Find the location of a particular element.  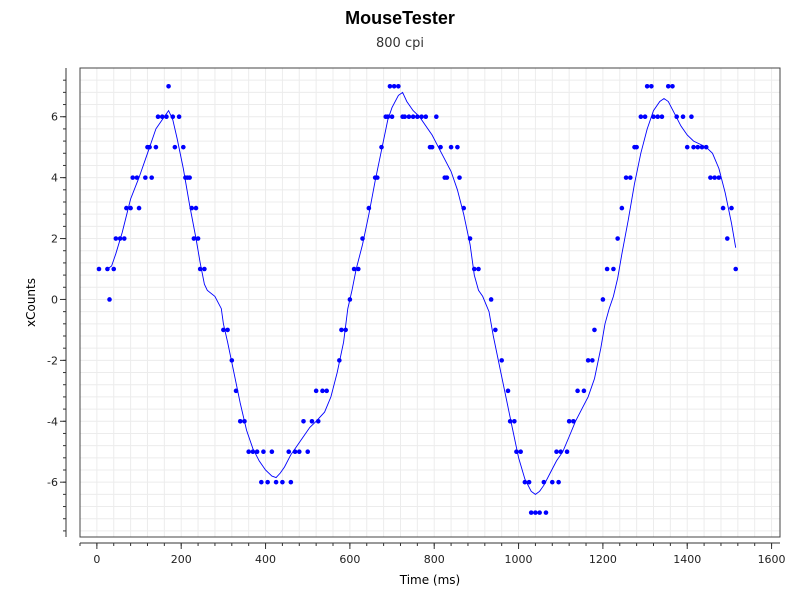

x-tick-label: 200 is located at coordinates (181, 559).